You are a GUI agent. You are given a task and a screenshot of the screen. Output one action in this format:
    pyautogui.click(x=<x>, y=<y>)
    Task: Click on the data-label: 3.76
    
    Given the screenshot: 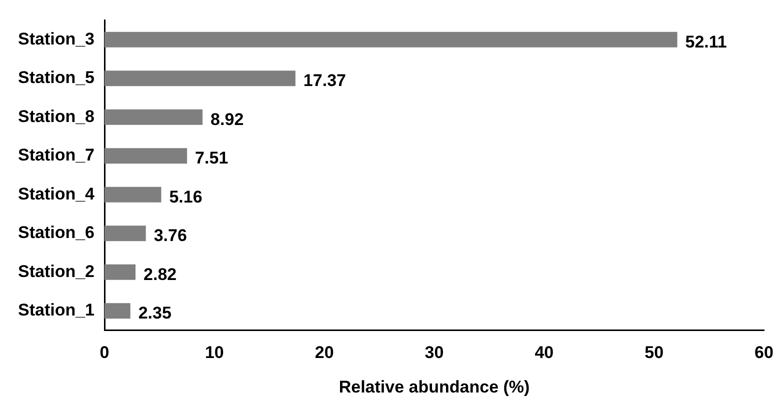 What is the action you would take?
    pyautogui.click(x=170, y=236)
    